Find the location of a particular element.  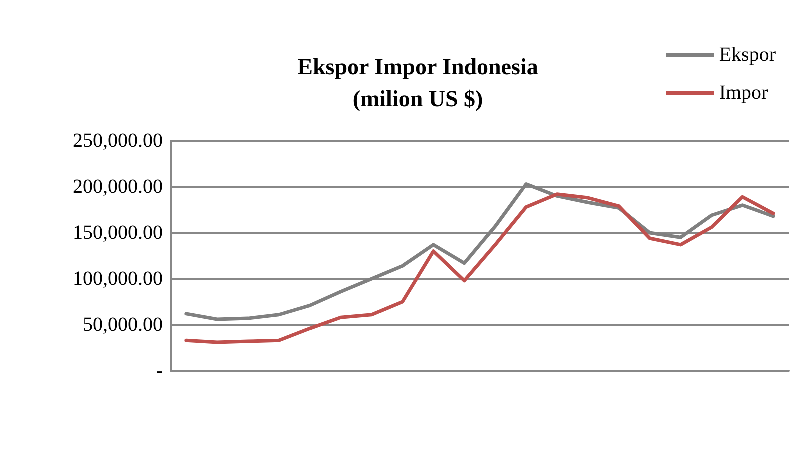

y-tick-label: 200,000.00 is located at coordinates (118, 187).